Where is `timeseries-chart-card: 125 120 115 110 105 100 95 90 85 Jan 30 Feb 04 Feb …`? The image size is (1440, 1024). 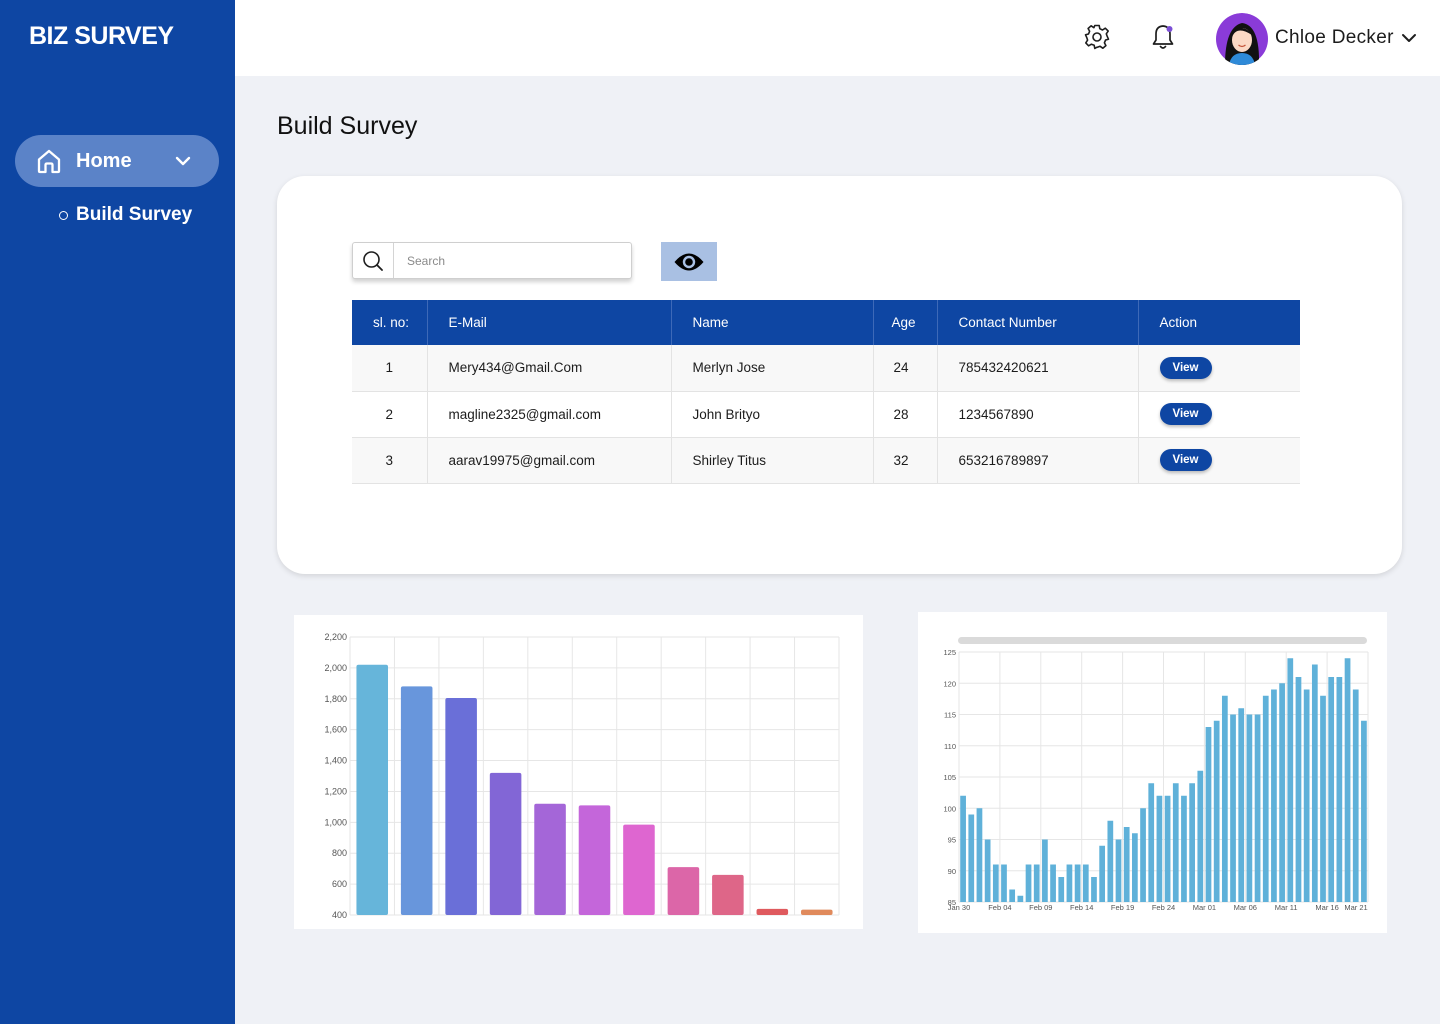 timeseries-chart-card: 125 120 115 110 105 100 95 90 85 Jan 30 Feb 04 Feb … is located at coordinates (1152, 772).